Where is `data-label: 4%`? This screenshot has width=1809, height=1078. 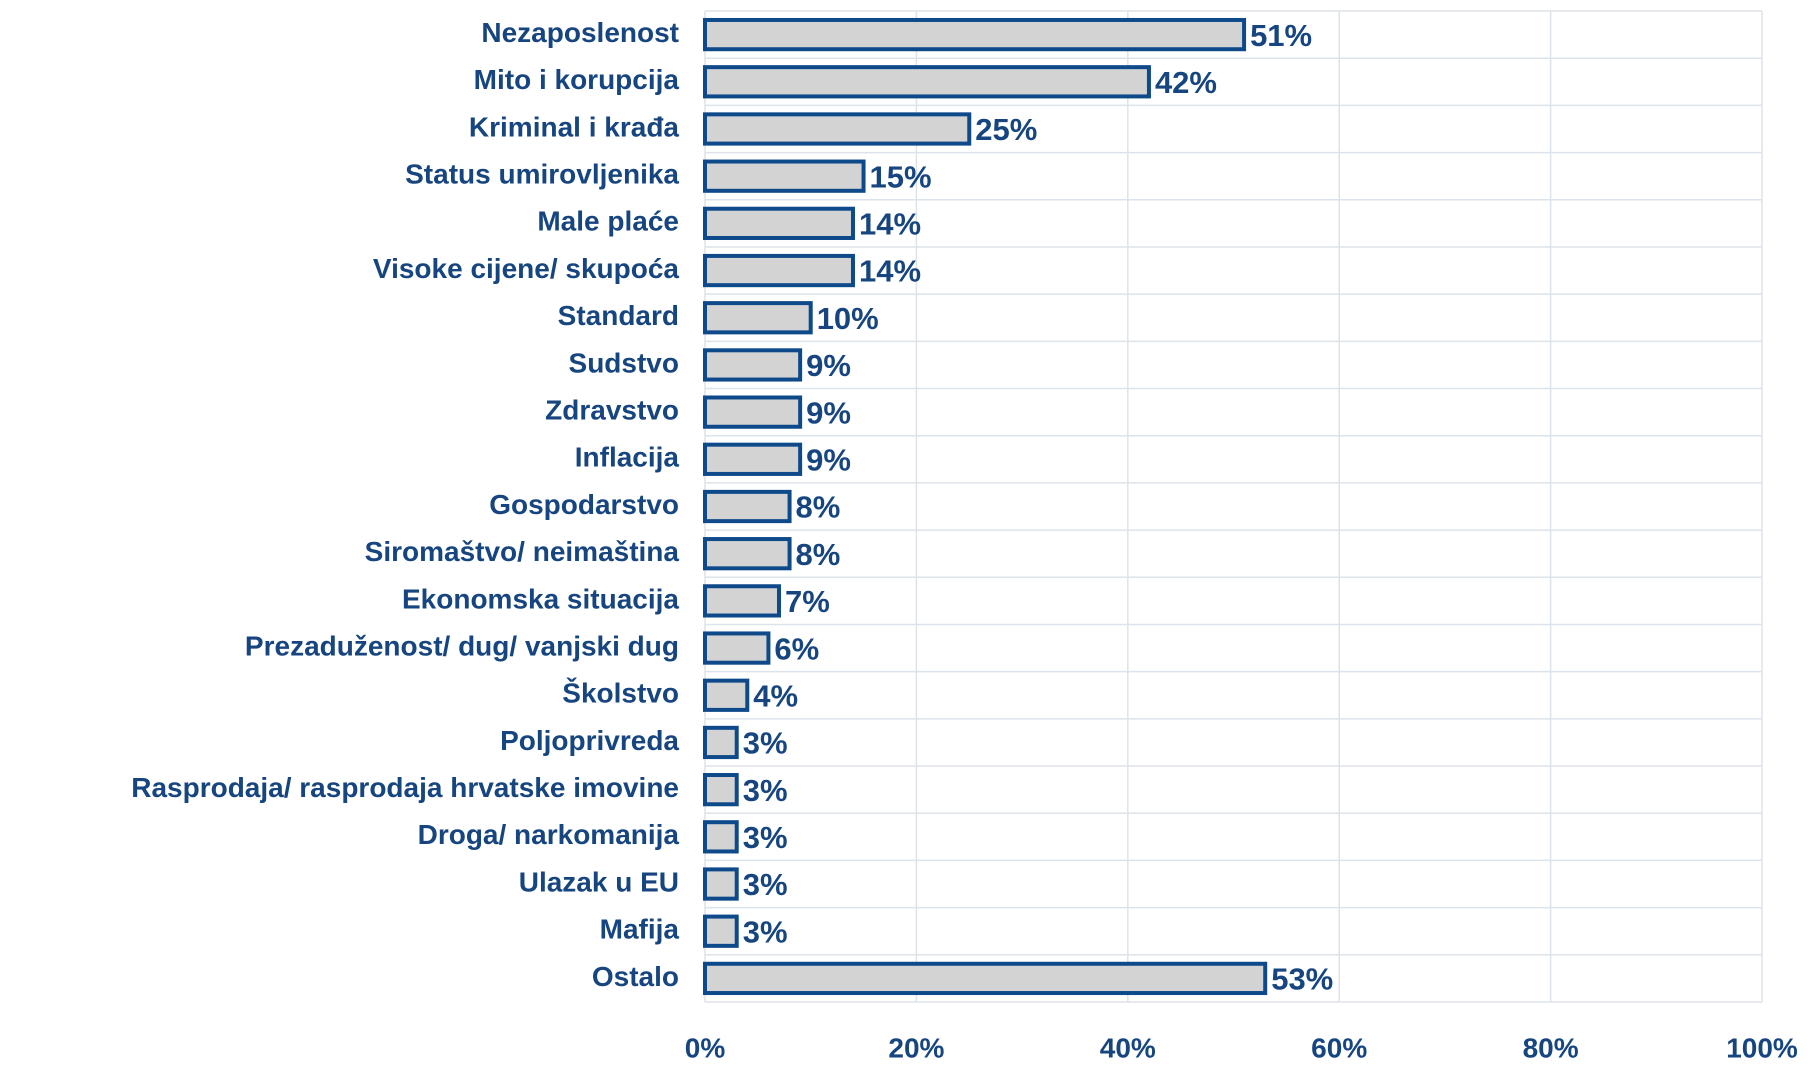 data-label: 4% is located at coordinates (775, 695).